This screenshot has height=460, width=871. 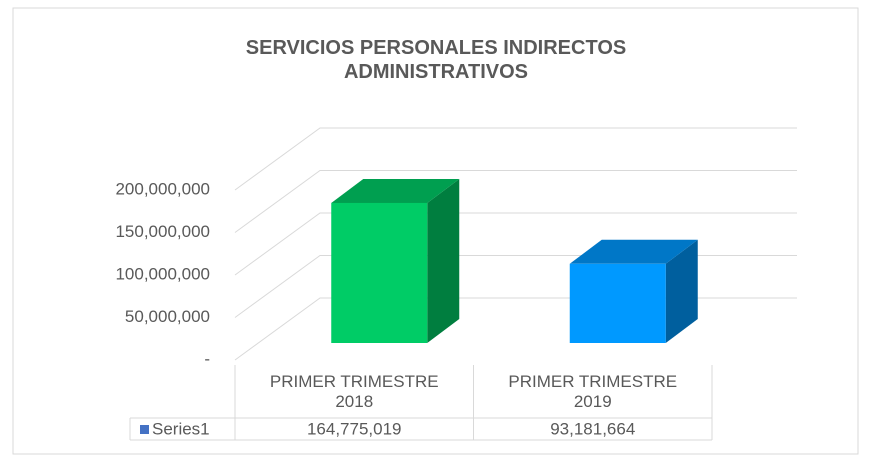 I want to click on legend-label: Series1, so click(x=181, y=428).